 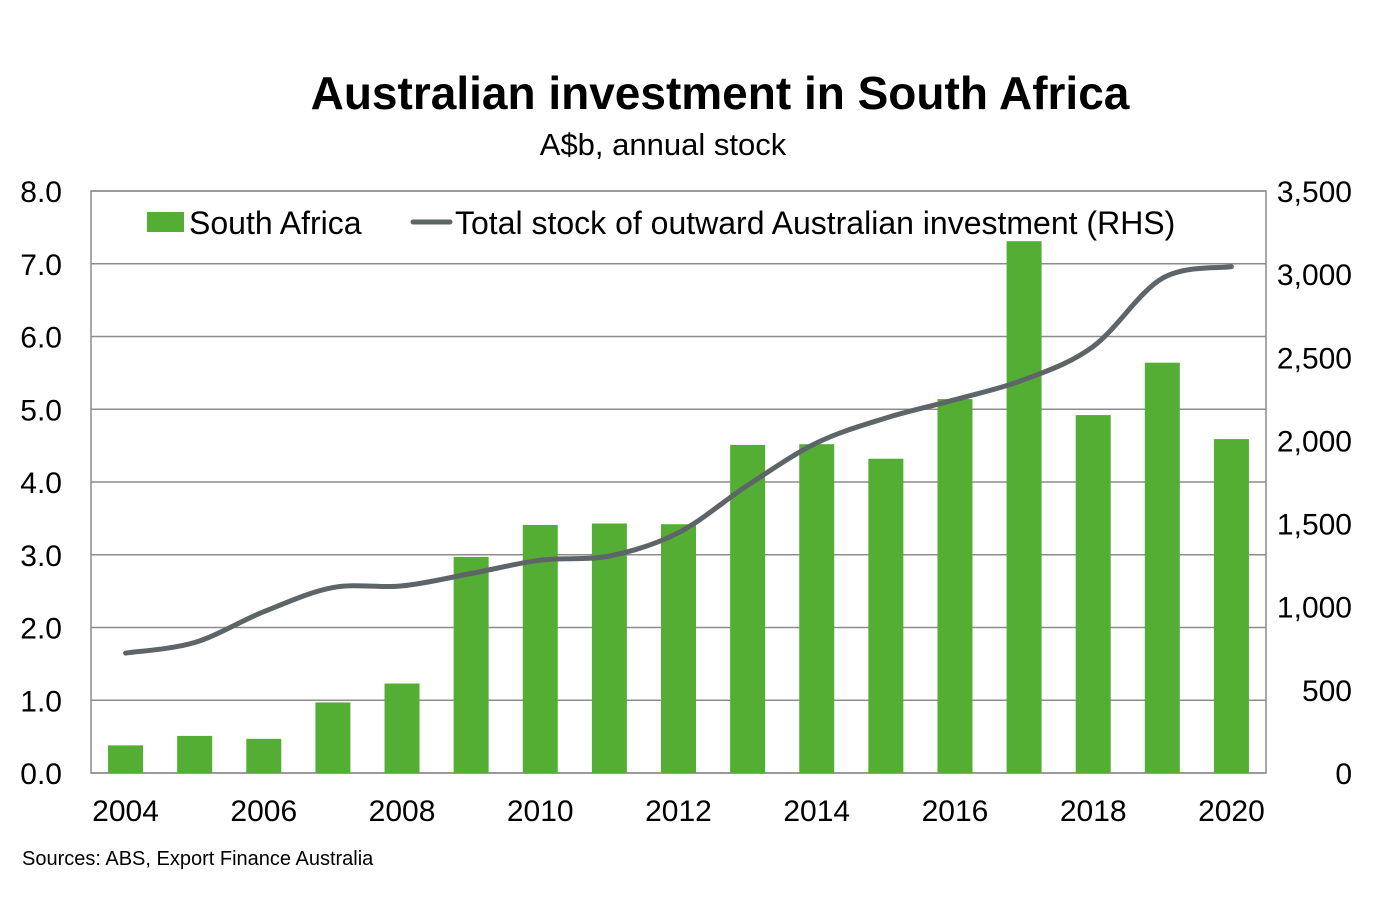 What do you see at coordinates (41, 410) in the screenshot?
I see `left-tick-label: 5.0` at bounding box center [41, 410].